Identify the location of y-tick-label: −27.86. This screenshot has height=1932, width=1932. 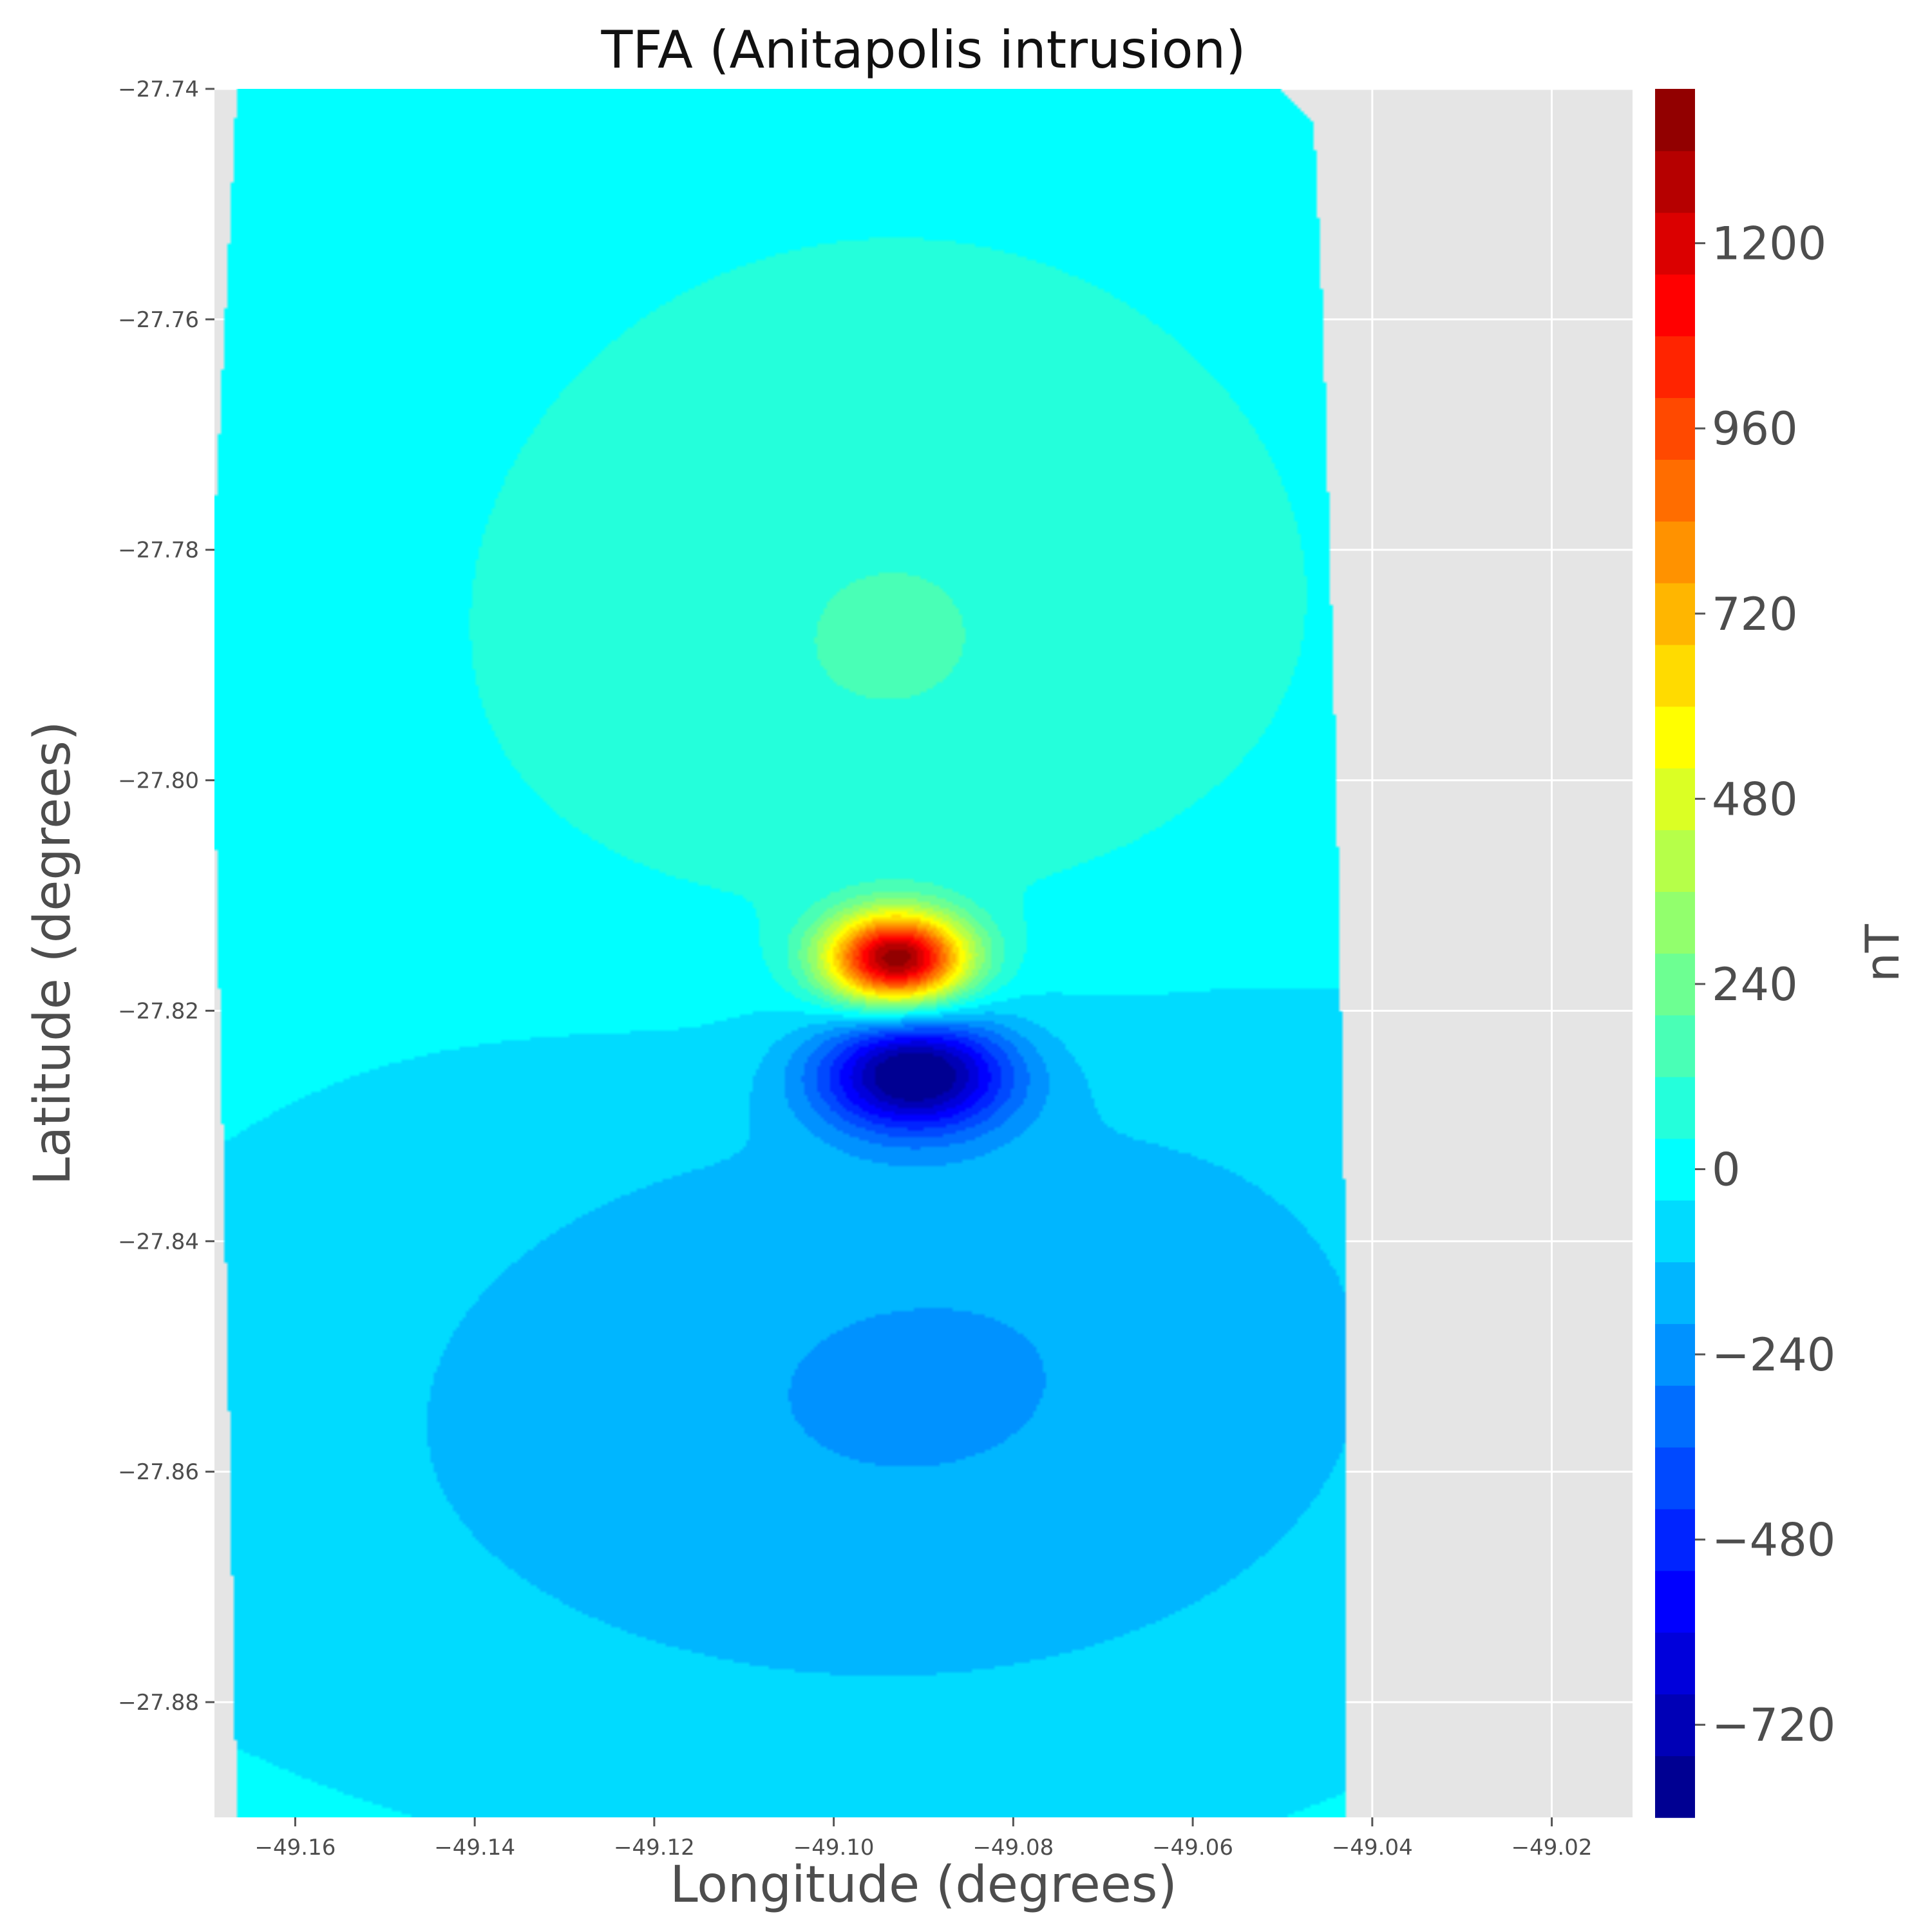
(159, 1472).